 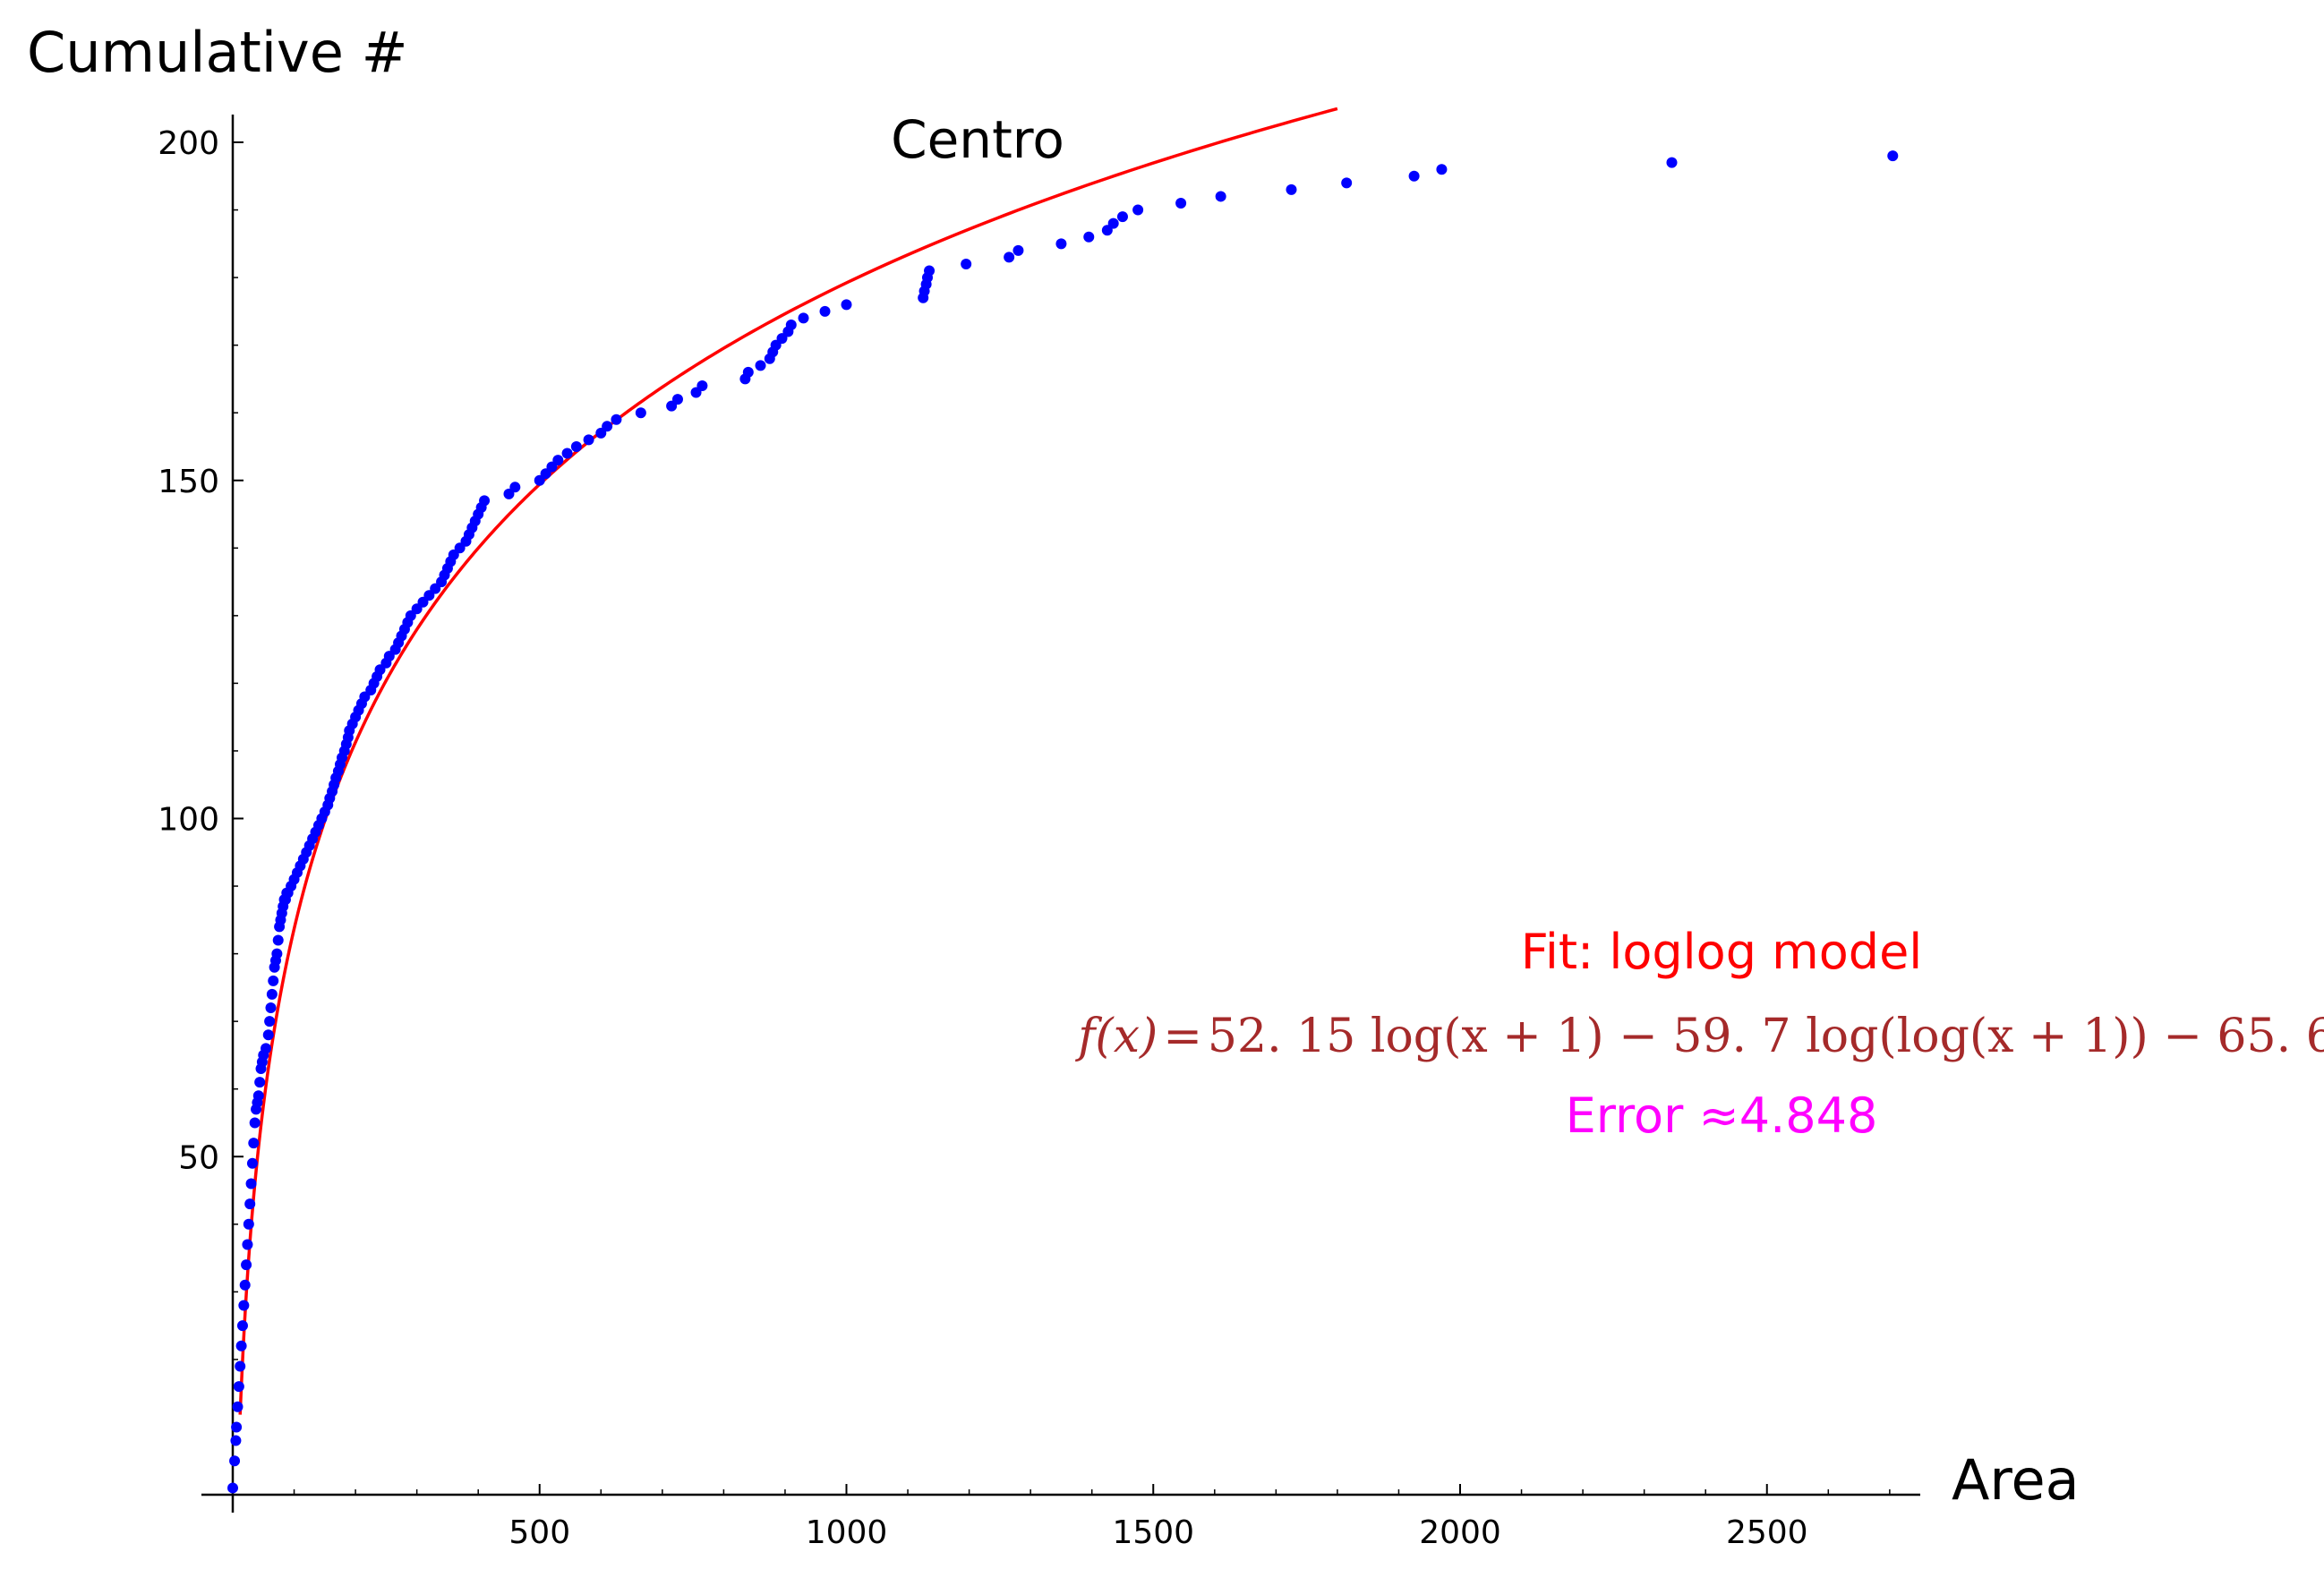 I want to click on x-tick-label: 2000, so click(x=1460, y=1533).